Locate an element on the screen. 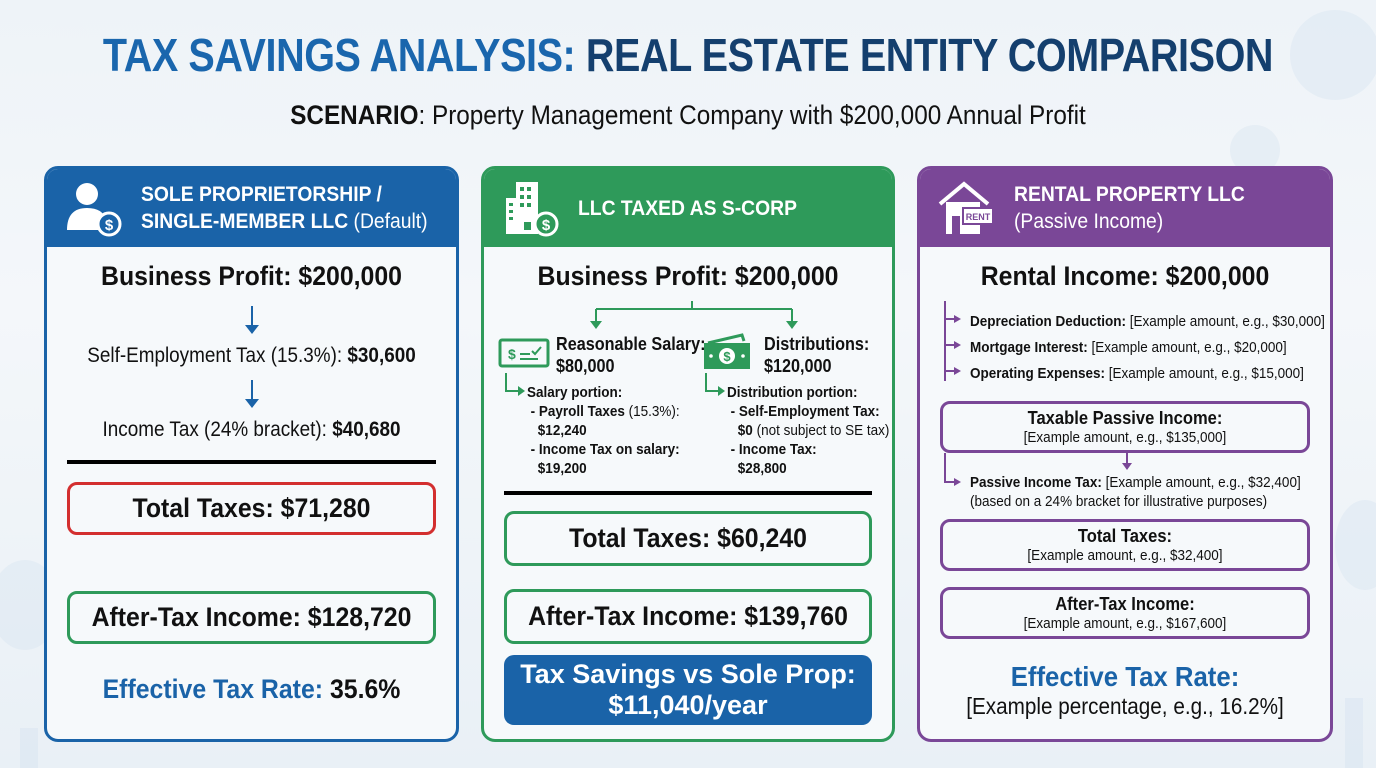 This screenshot has width=1376, height=768. after-tax-income: After-Tax Income: $128,720 is located at coordinates (251, 617).